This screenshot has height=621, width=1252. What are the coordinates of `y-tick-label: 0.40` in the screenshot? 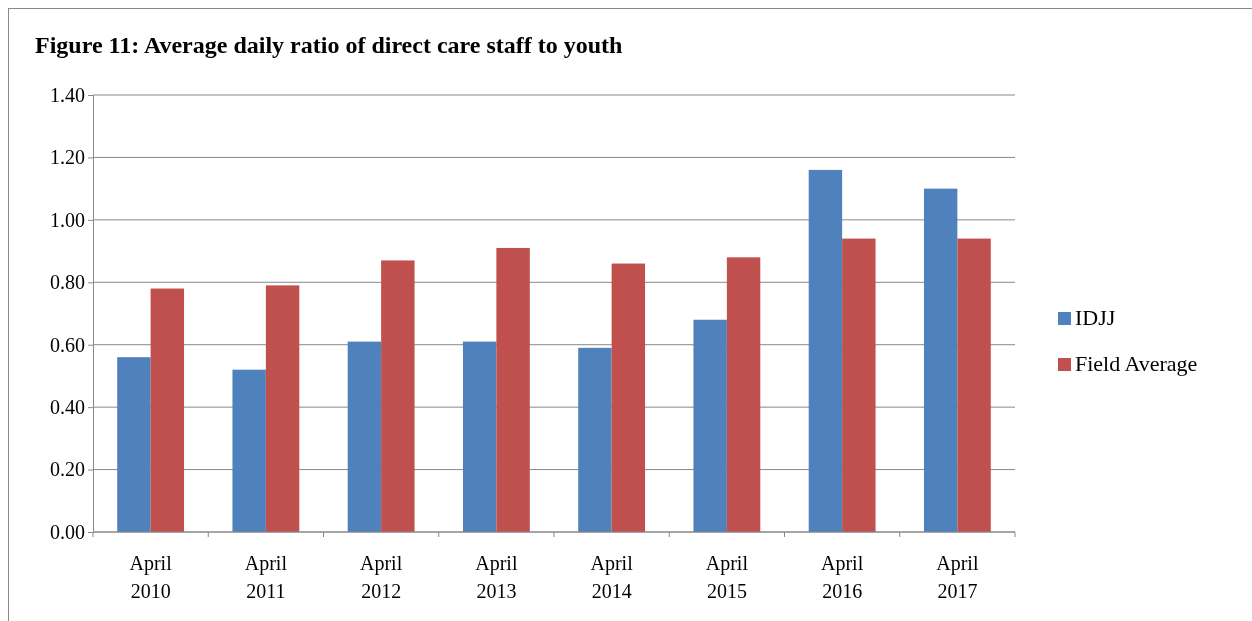 It's located at (67, 407).